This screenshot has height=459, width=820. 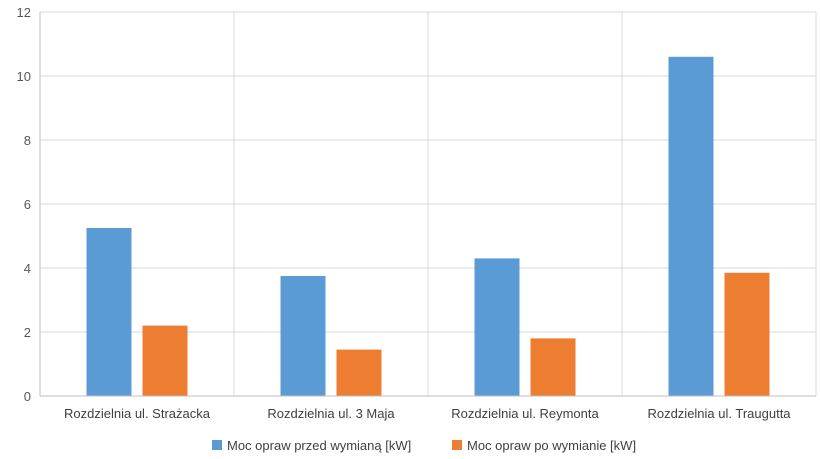 I want to click on x-category-label: Rozdzielnia ul. Traugutta, so click(x=719, y=413).